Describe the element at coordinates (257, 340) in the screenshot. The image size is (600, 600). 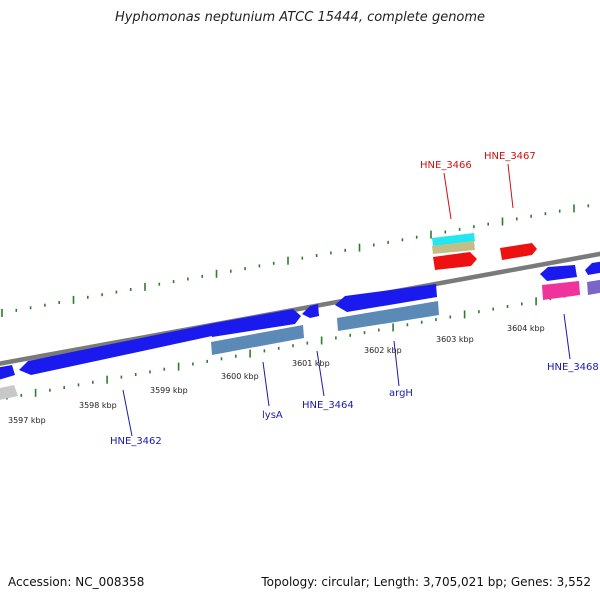
I see `cds-lysA` at that location.